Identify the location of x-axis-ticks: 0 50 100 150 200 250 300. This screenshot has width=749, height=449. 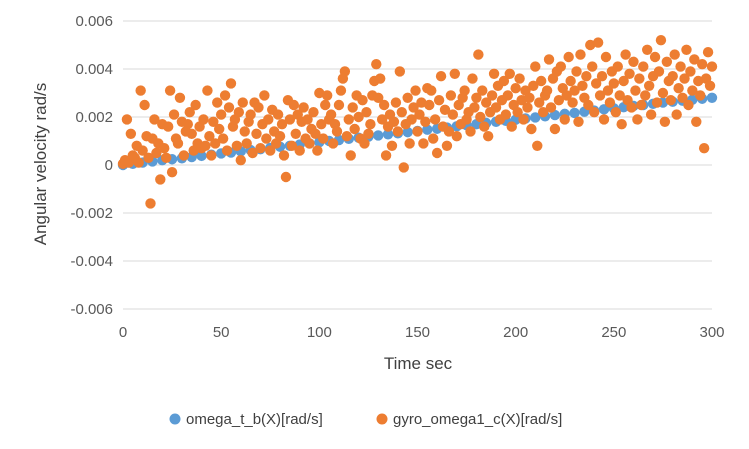
(422, 332).